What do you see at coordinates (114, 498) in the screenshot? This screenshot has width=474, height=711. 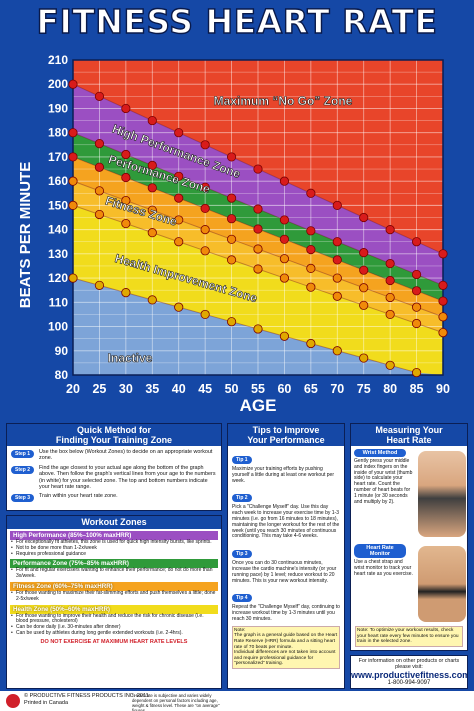 I see `quick-step: Step 3 Train within your heart rate zone.` at bounding box center [114, 498].